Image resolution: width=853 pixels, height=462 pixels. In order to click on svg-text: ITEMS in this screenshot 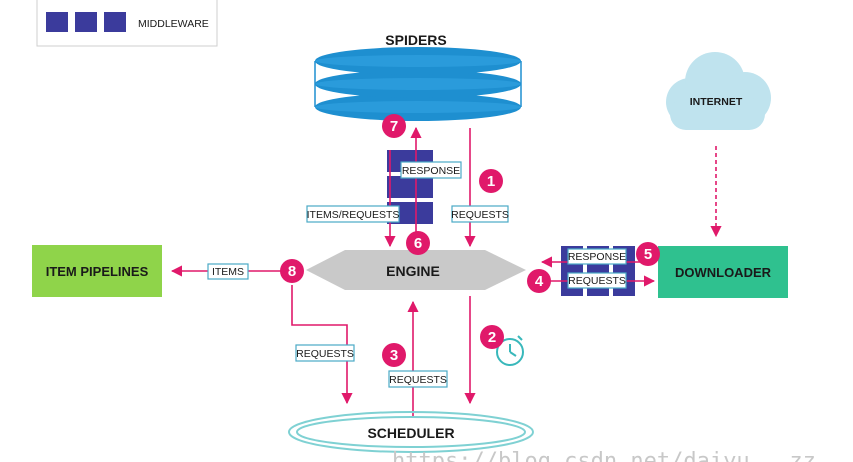, I will do `click(228, 272)`.